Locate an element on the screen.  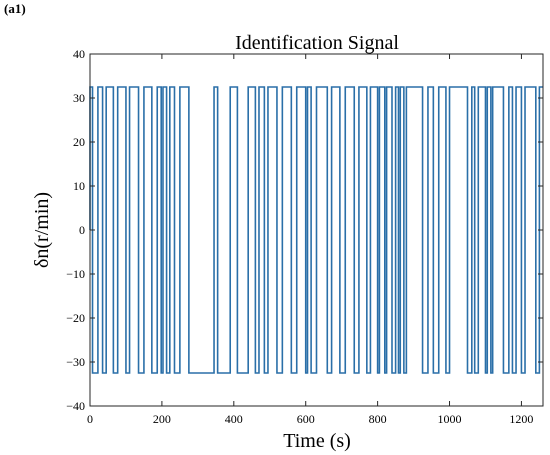
x-tick-label: 1200 is located at coordinates (521, 419).